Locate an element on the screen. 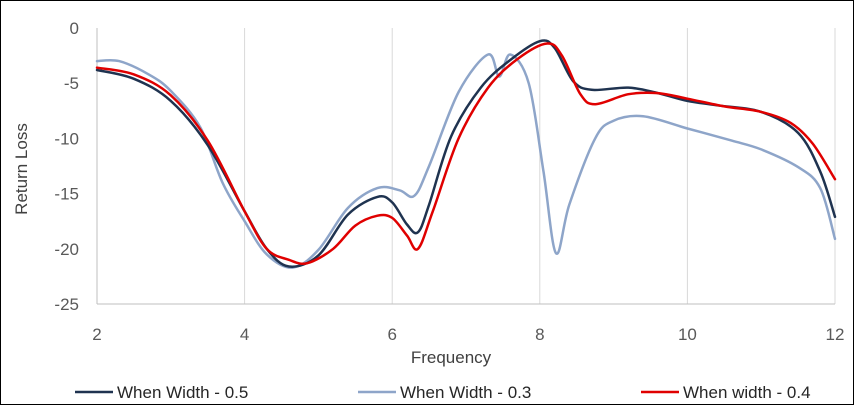  y-tick-label: -25 is located at coordinates (66, 304).